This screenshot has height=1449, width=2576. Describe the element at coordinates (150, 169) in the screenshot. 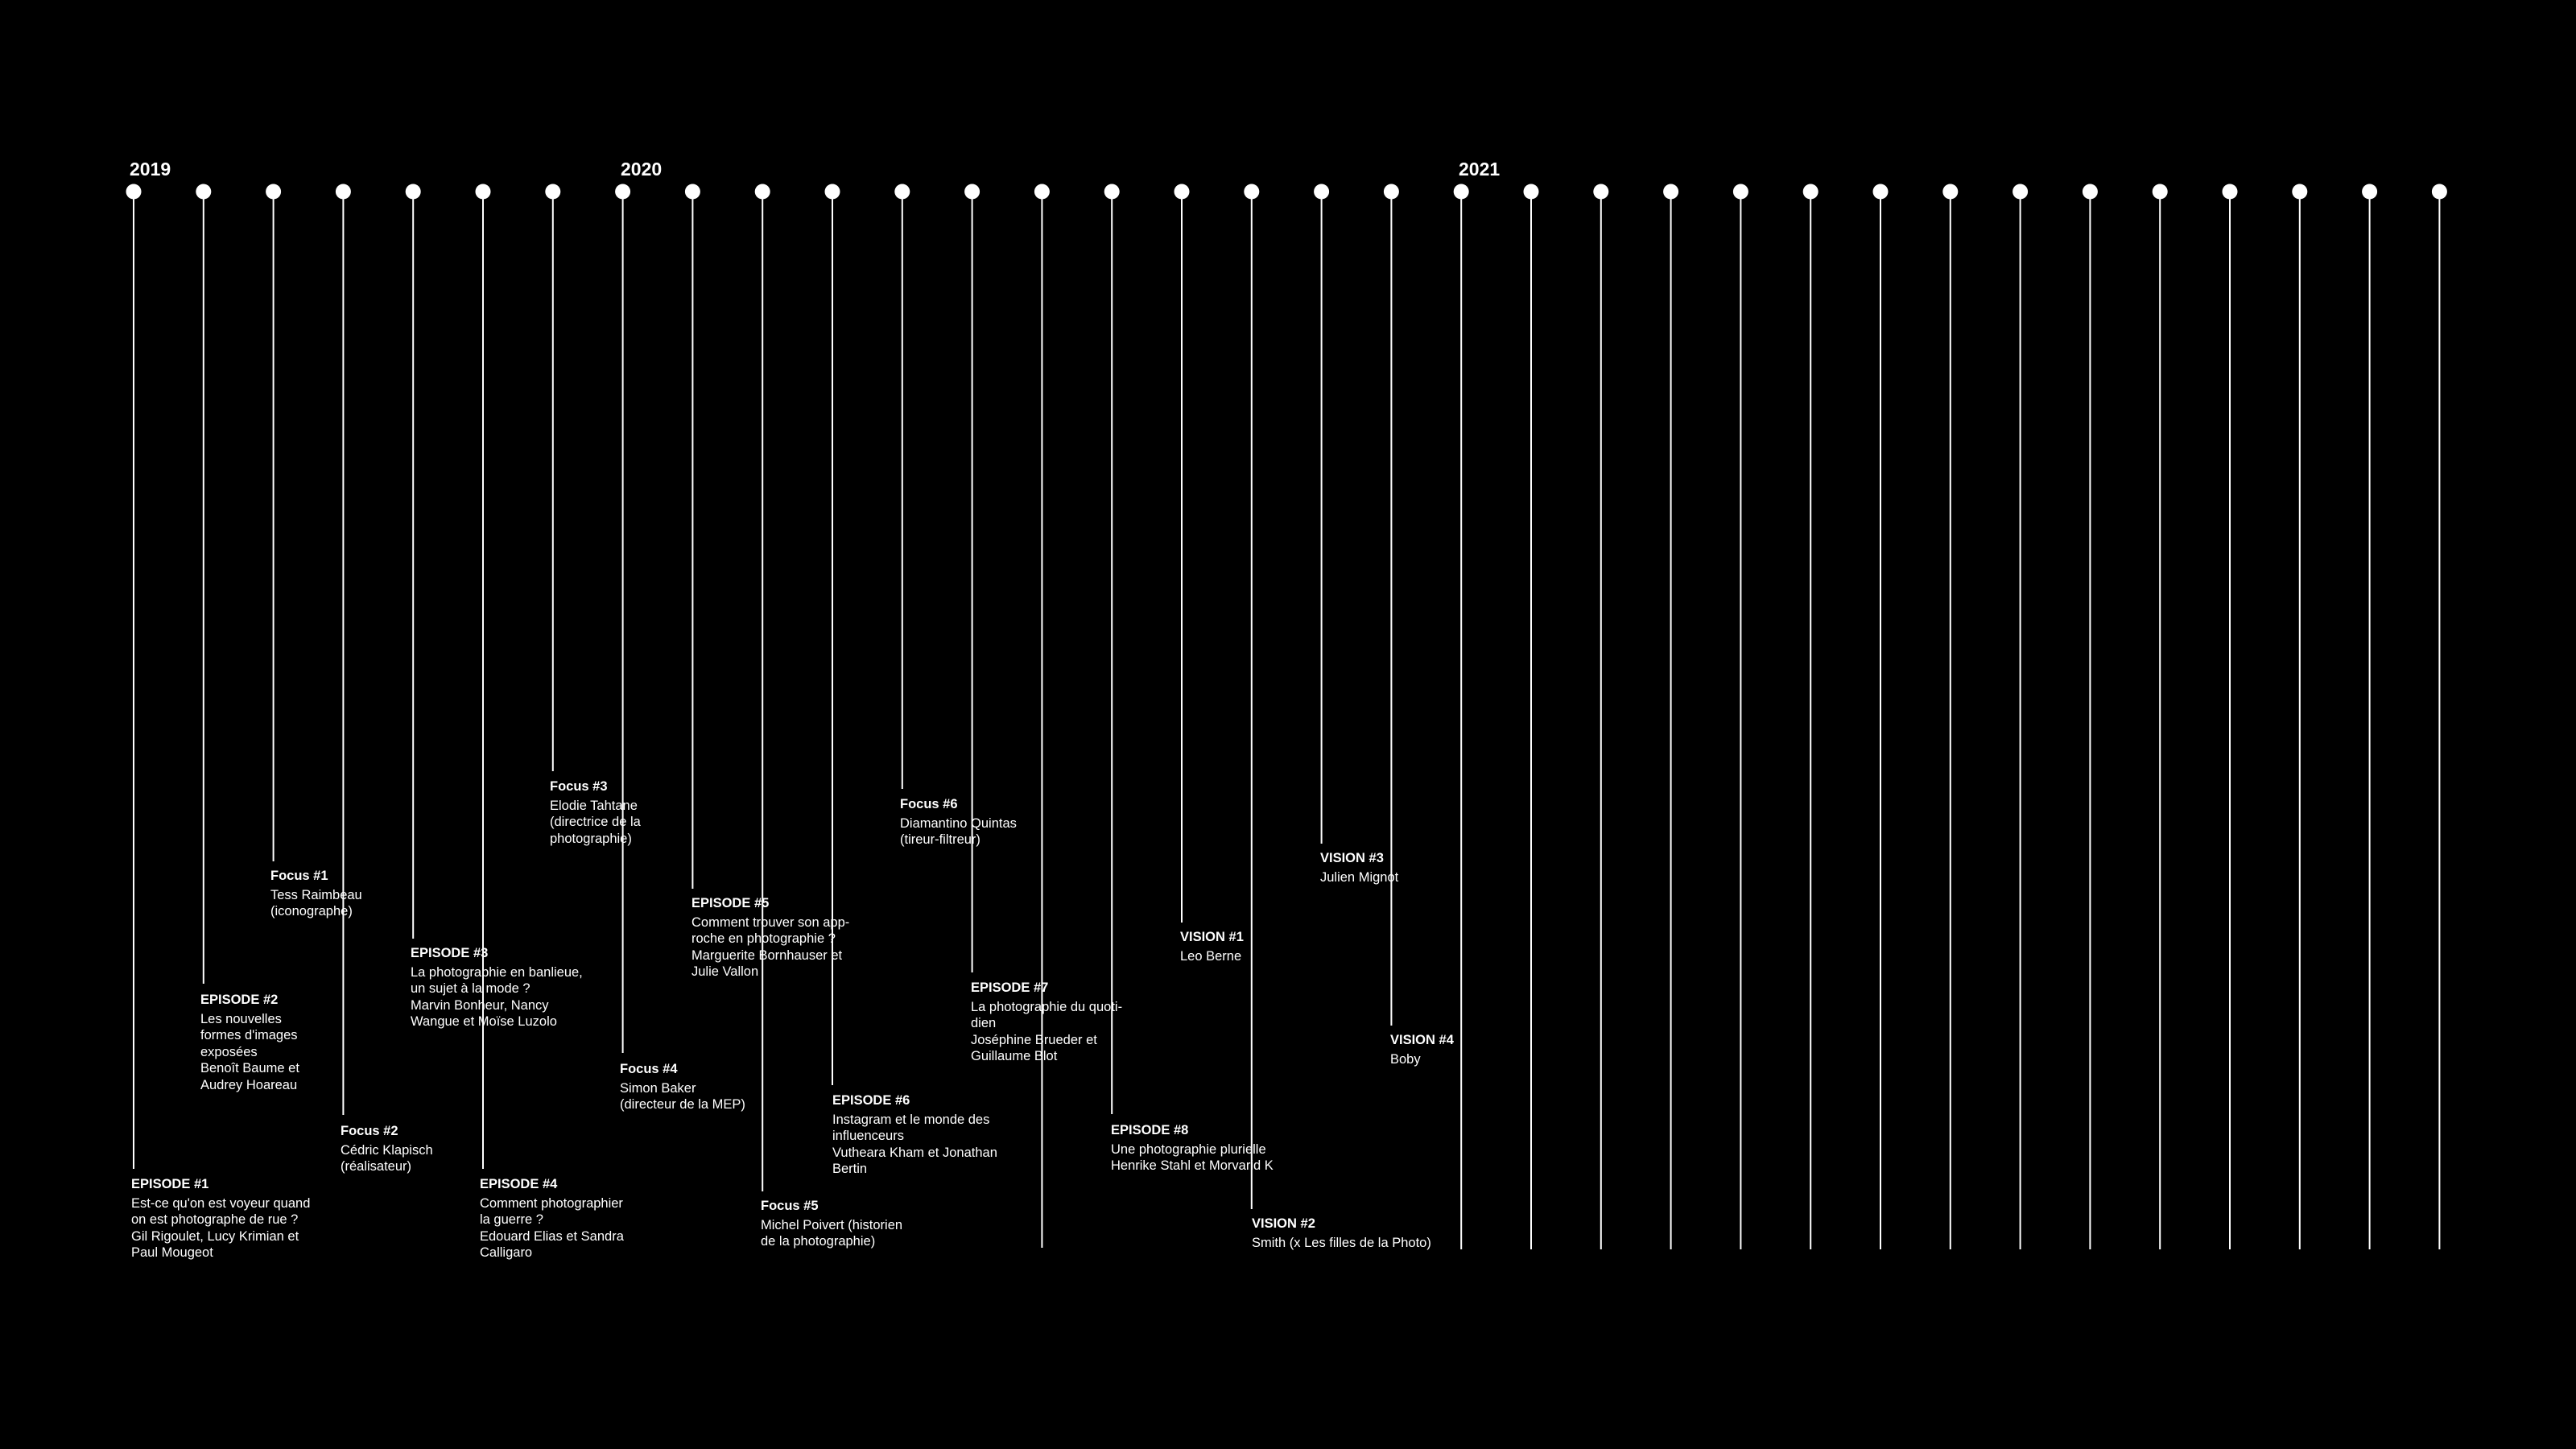

I see `year-label-2019: 2019` at that location.